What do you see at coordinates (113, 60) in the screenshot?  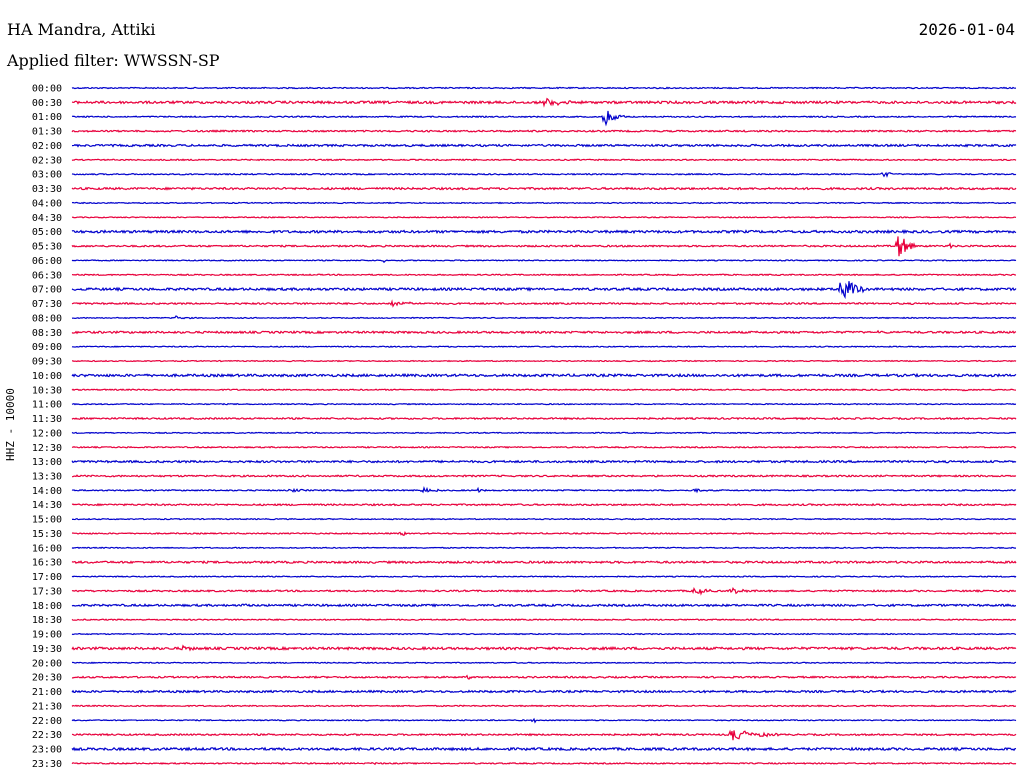 I see `filter-label: Applied filter: WWSSN-SP` at bounding box center [113, 60].